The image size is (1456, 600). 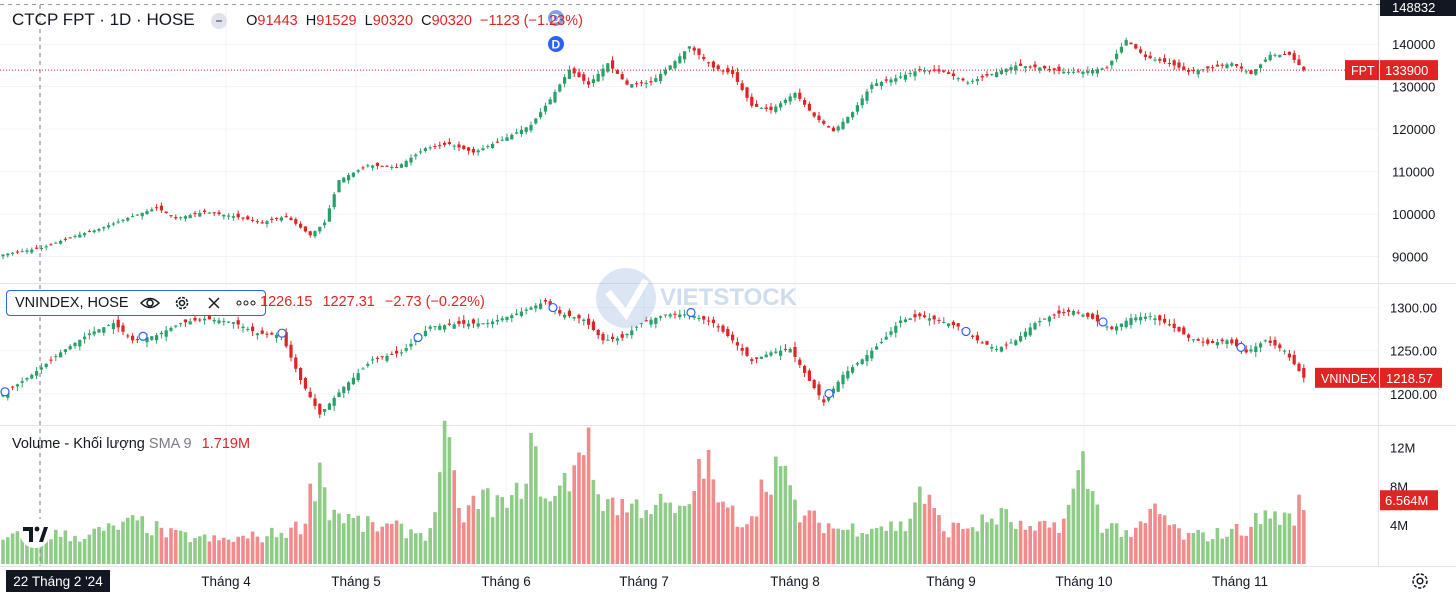 I want to click on eye-icon, so click(x=150, y=303).